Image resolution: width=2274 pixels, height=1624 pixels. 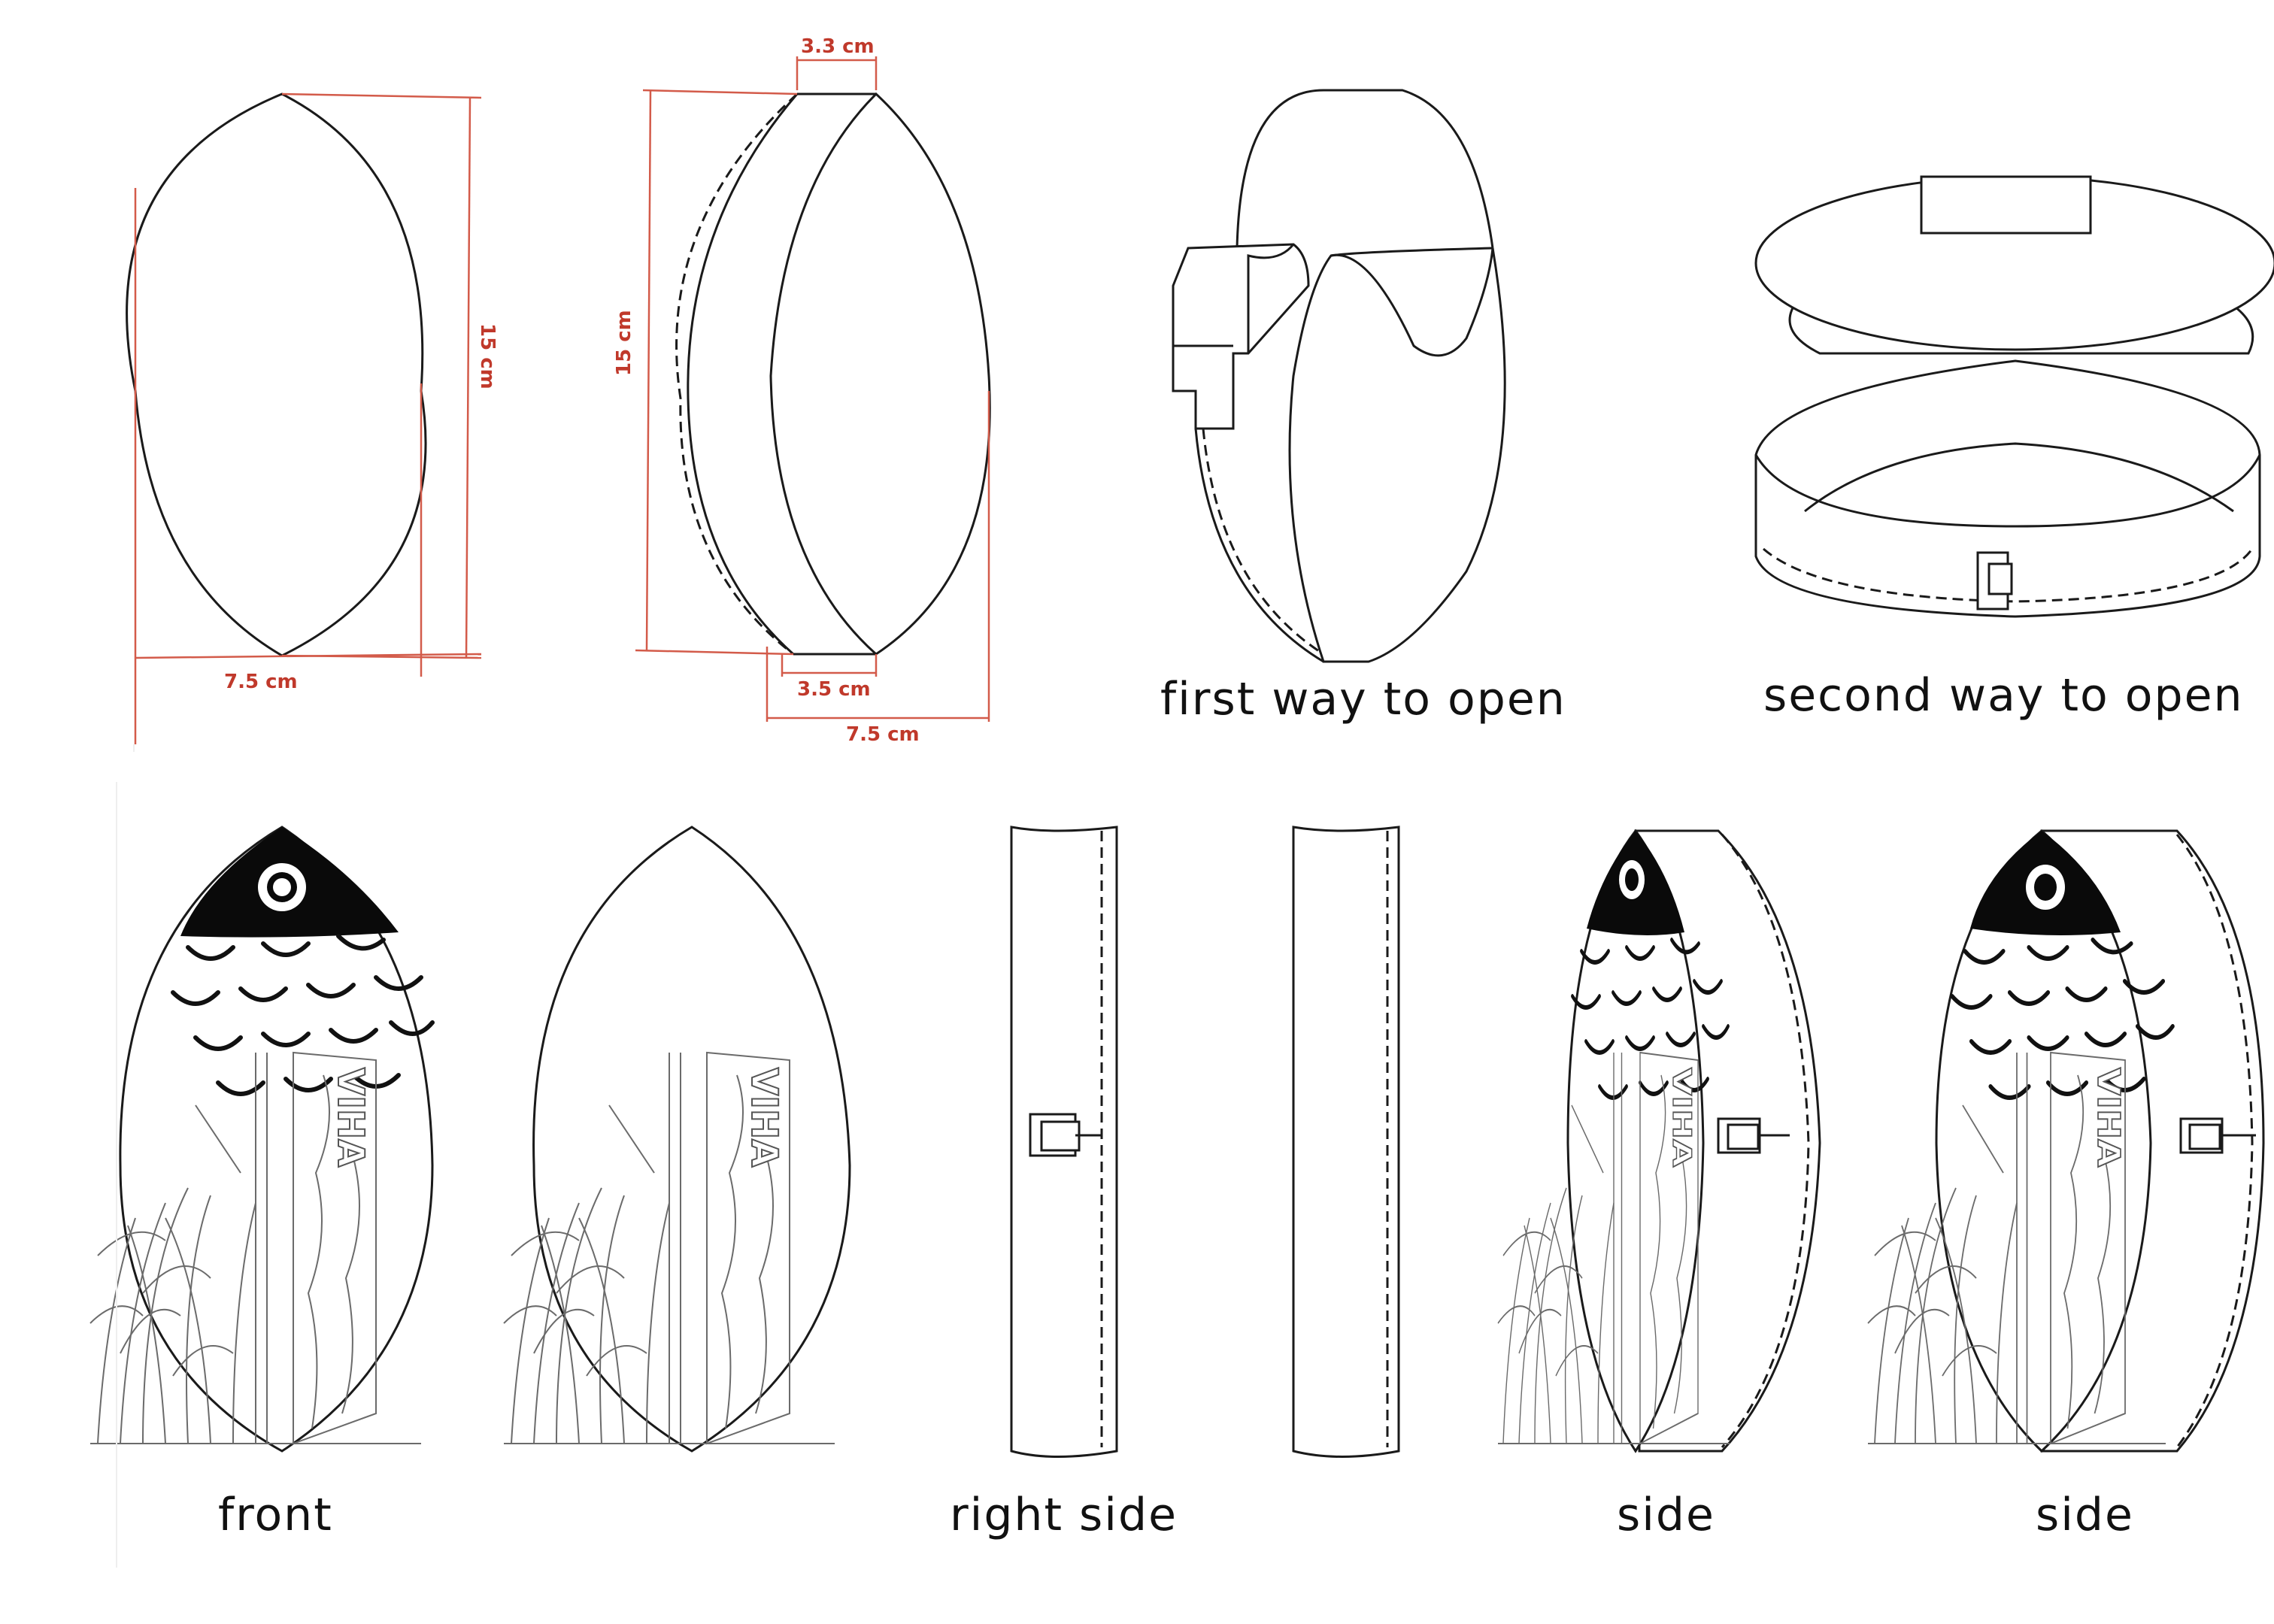 What do you see at coordinates (1682, 1117) in the screenshot?
I see `side-a-brand-text: VIHA` at bounding box center [1682, 1117].